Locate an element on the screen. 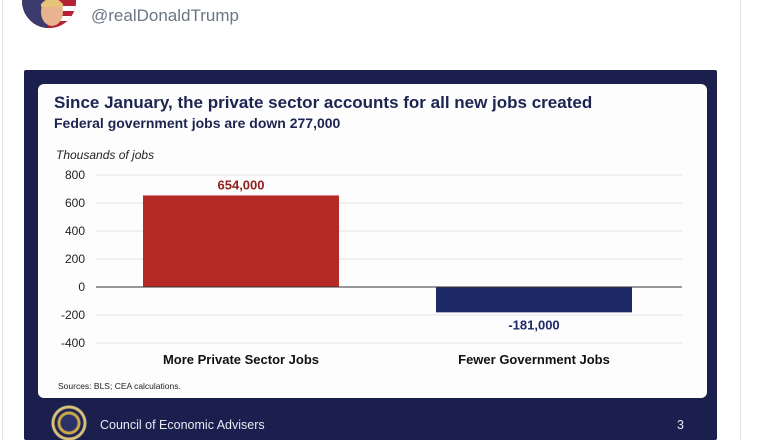 Image resolution: width=762 pixels, height=440 pixels. y-axis-label: Thousands of jobs is located at coordinates (105, 155).